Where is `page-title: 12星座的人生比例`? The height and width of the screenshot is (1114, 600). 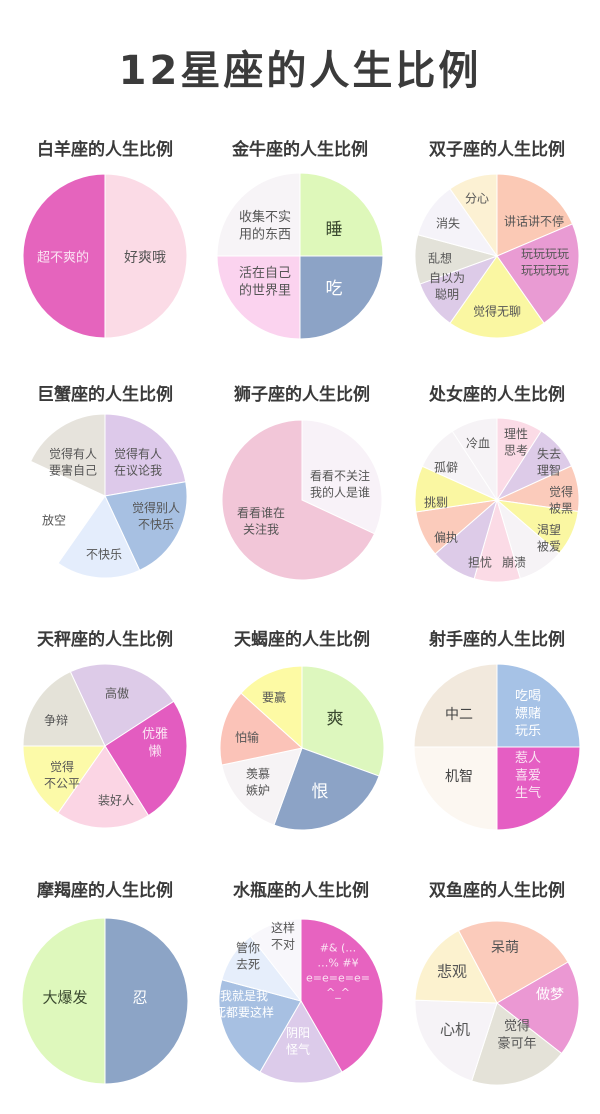
page-title: 12星座的人生比例 is located at coordinates (300, 71).